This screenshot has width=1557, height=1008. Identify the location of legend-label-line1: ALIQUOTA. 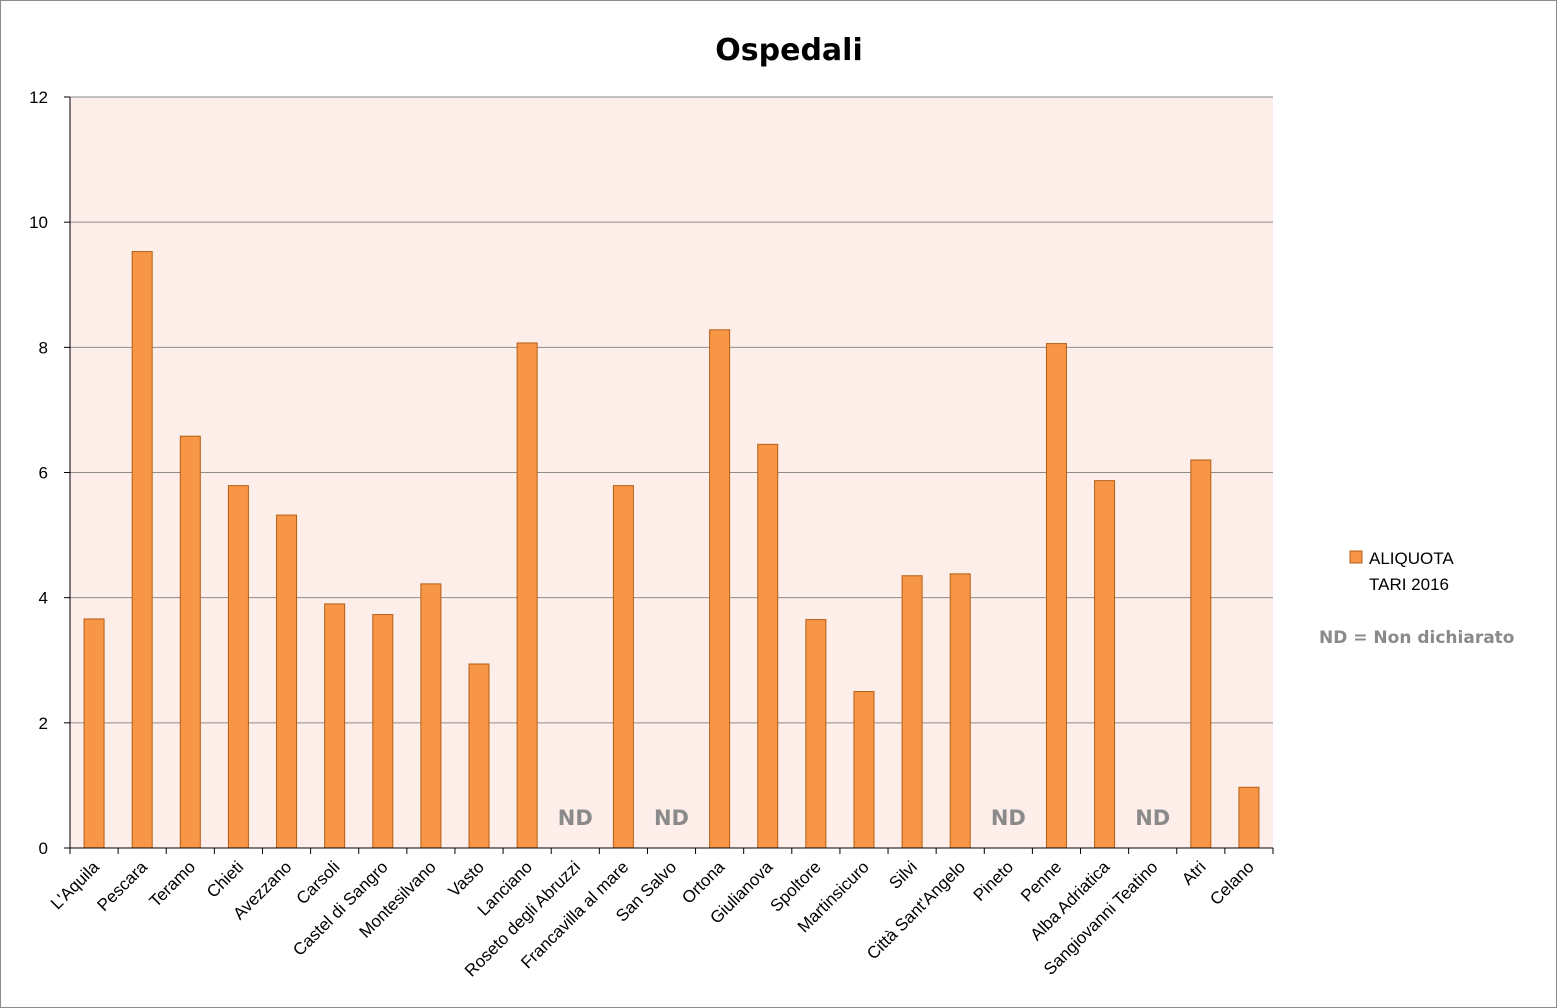
(1411, 558).